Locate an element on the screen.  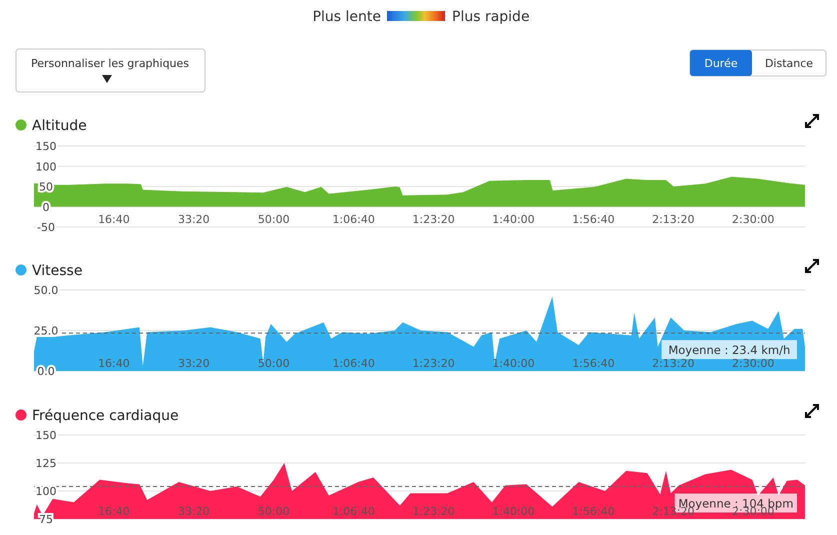
y-tick-label: 125 is located at coordinates (46, 463).